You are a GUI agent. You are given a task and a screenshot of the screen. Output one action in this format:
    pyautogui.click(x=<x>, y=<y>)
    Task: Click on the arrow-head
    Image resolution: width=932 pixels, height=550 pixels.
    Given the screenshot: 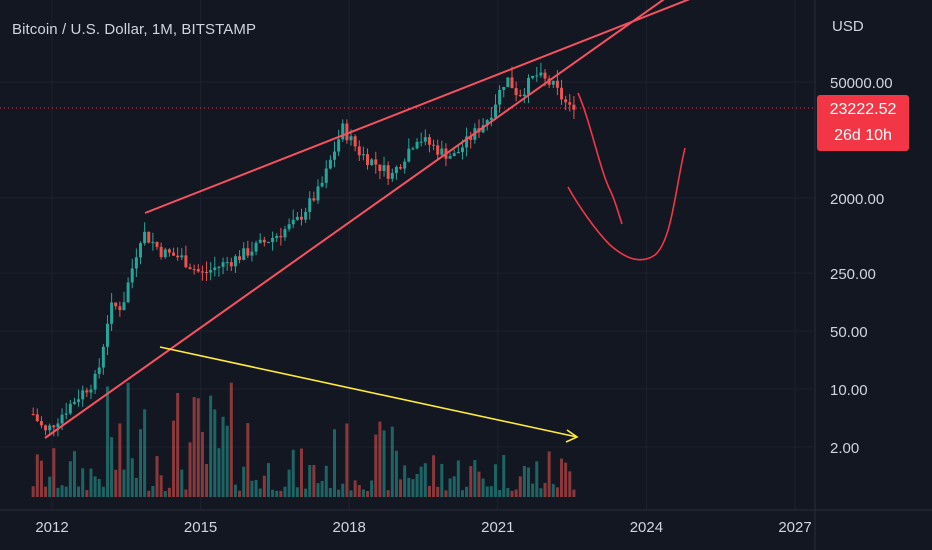 What is the action you would take?
    pyautogui.click(x=572, y=436)
    